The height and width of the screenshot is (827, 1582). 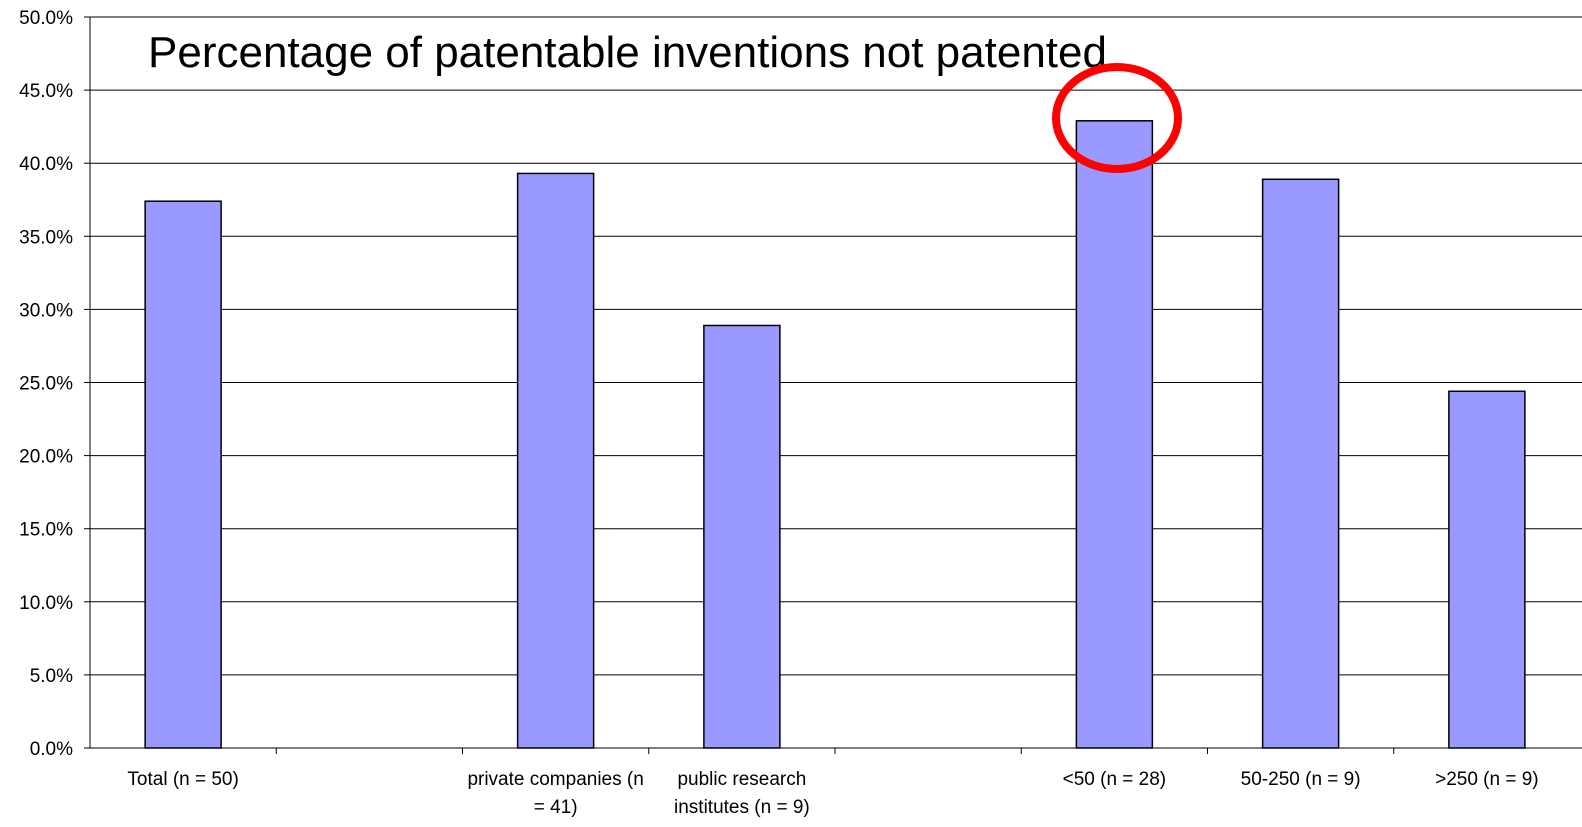 I want to click on highlight-circle, so click(x=1117, y=118).